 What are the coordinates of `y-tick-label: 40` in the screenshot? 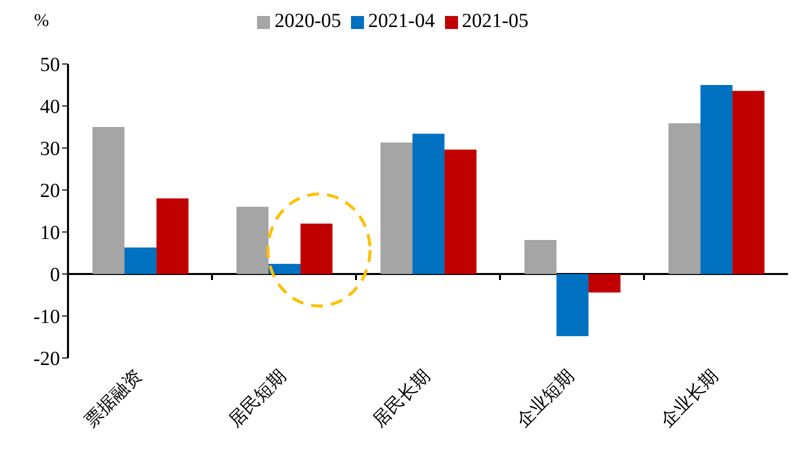 It's located at (50, 107).